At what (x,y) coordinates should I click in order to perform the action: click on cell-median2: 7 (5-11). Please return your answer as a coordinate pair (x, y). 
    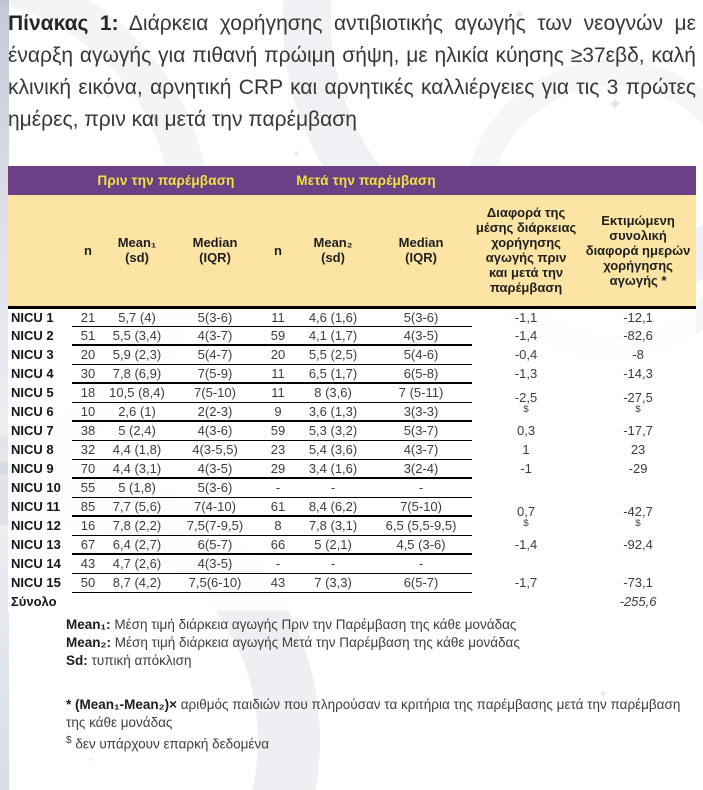
    Looking at the image, I should click on (421, 393).